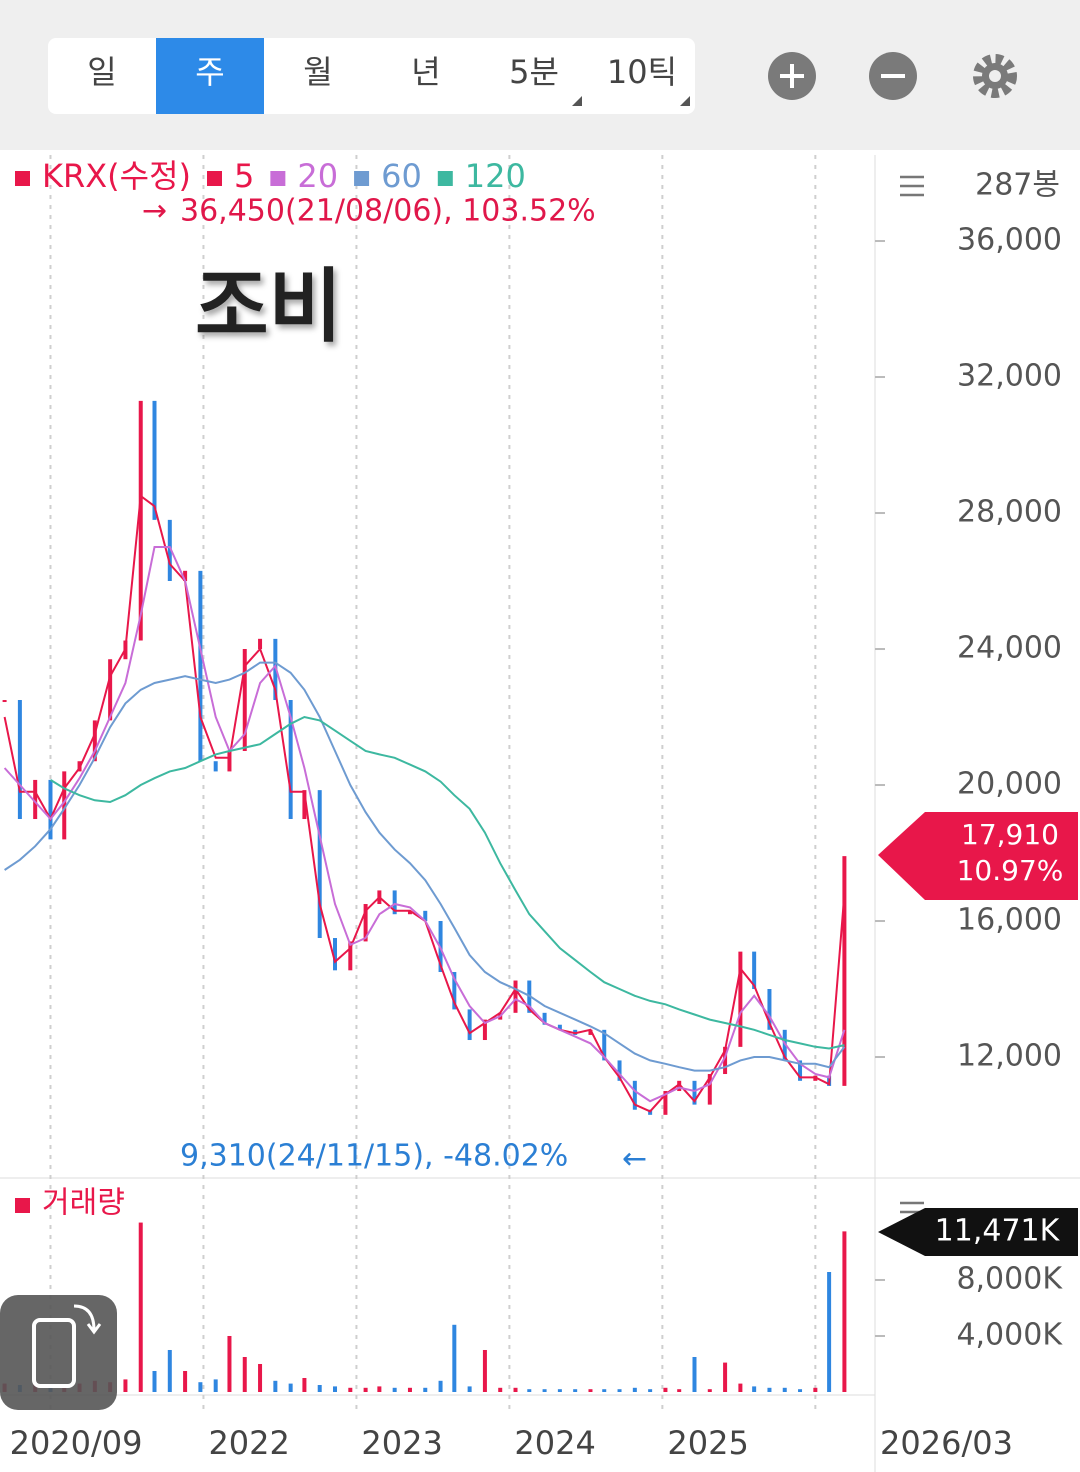  Describe the element at coordinates (248, 1443) in the screenshot. I see `x-tick-label: 2022` at that location.